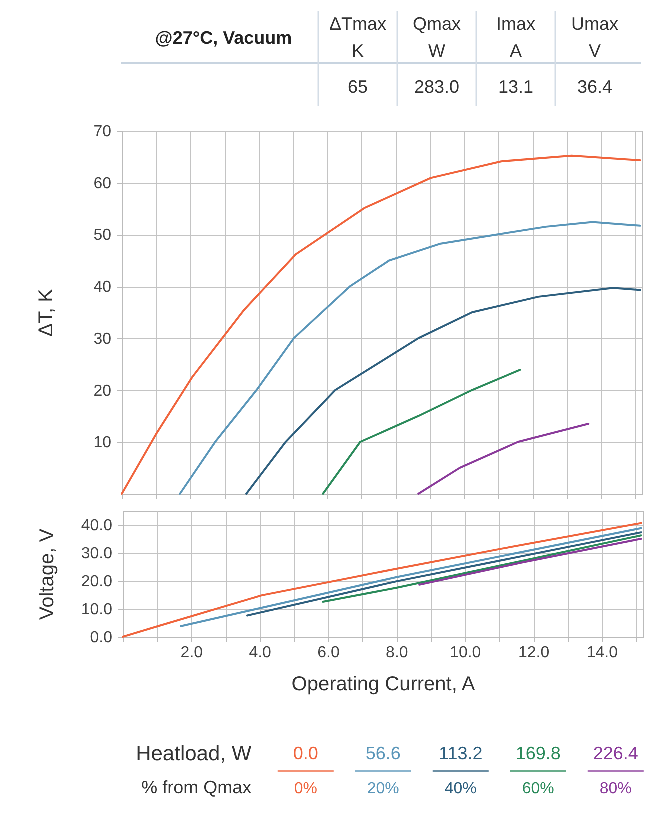 The width and height of the screenshot is (666, 828). What do you see at coordinates (103, 287) in the screenshot?
I see `y-tick-label: 40` at bounding box center [103, 287].